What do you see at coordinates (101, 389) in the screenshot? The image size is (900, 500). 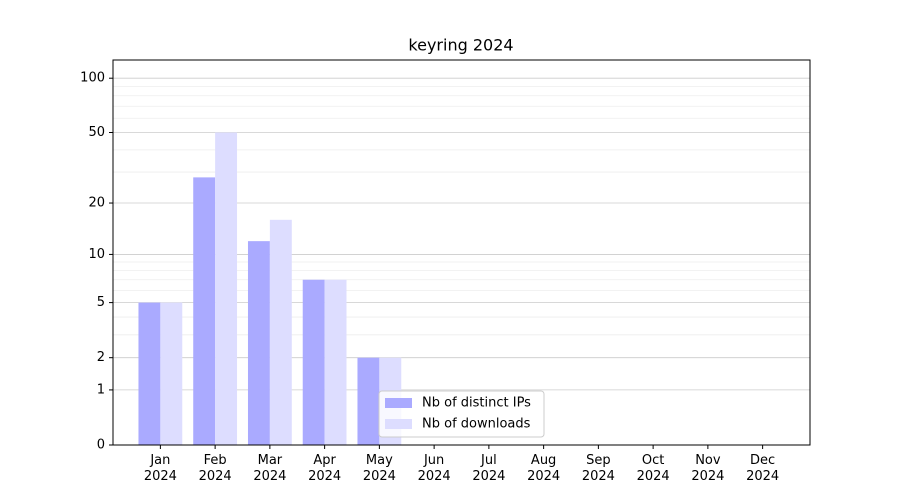 I see `y-tick-label: 1` at bounding box center [101, 389].